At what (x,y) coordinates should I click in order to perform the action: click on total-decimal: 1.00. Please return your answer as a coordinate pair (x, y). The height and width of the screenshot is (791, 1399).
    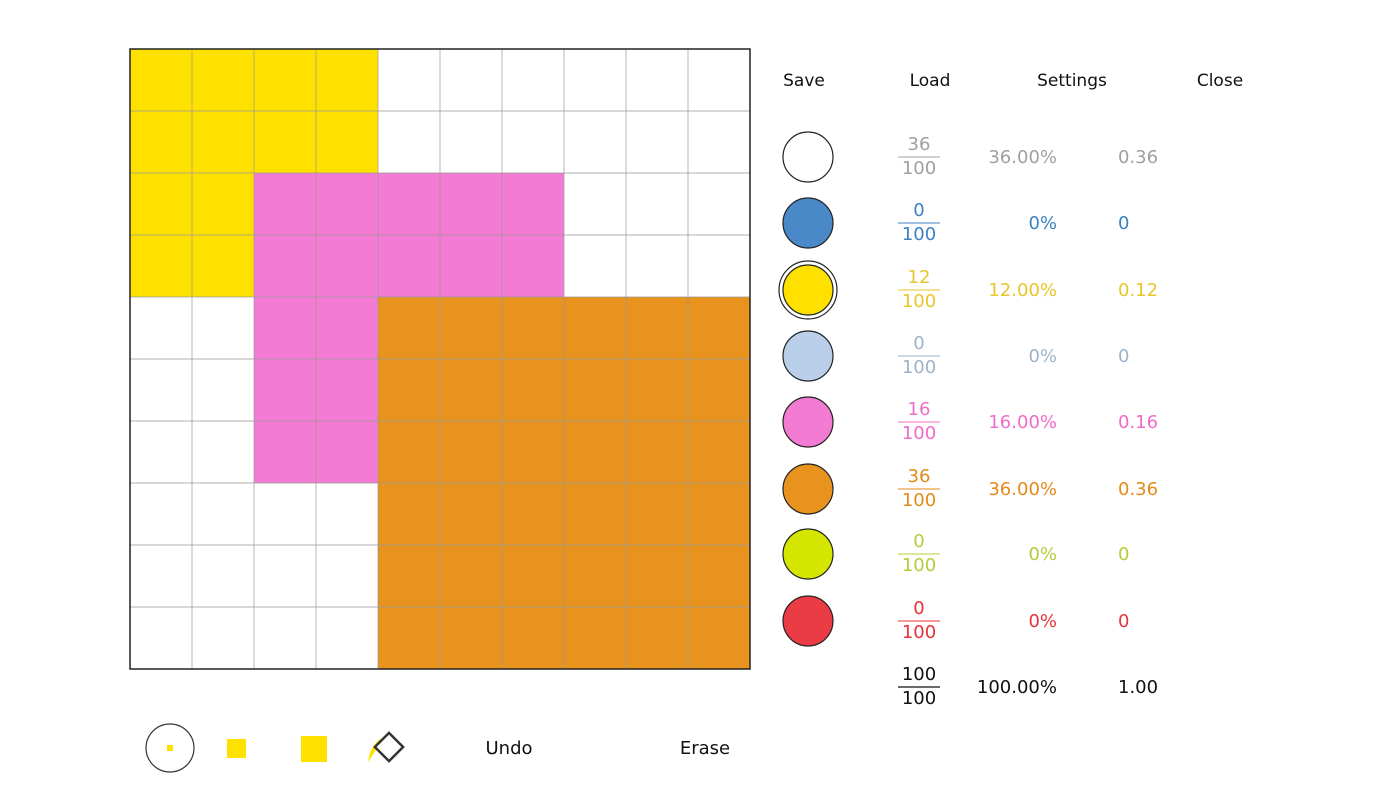
    Looking at the image, I should click on (1138, 687).